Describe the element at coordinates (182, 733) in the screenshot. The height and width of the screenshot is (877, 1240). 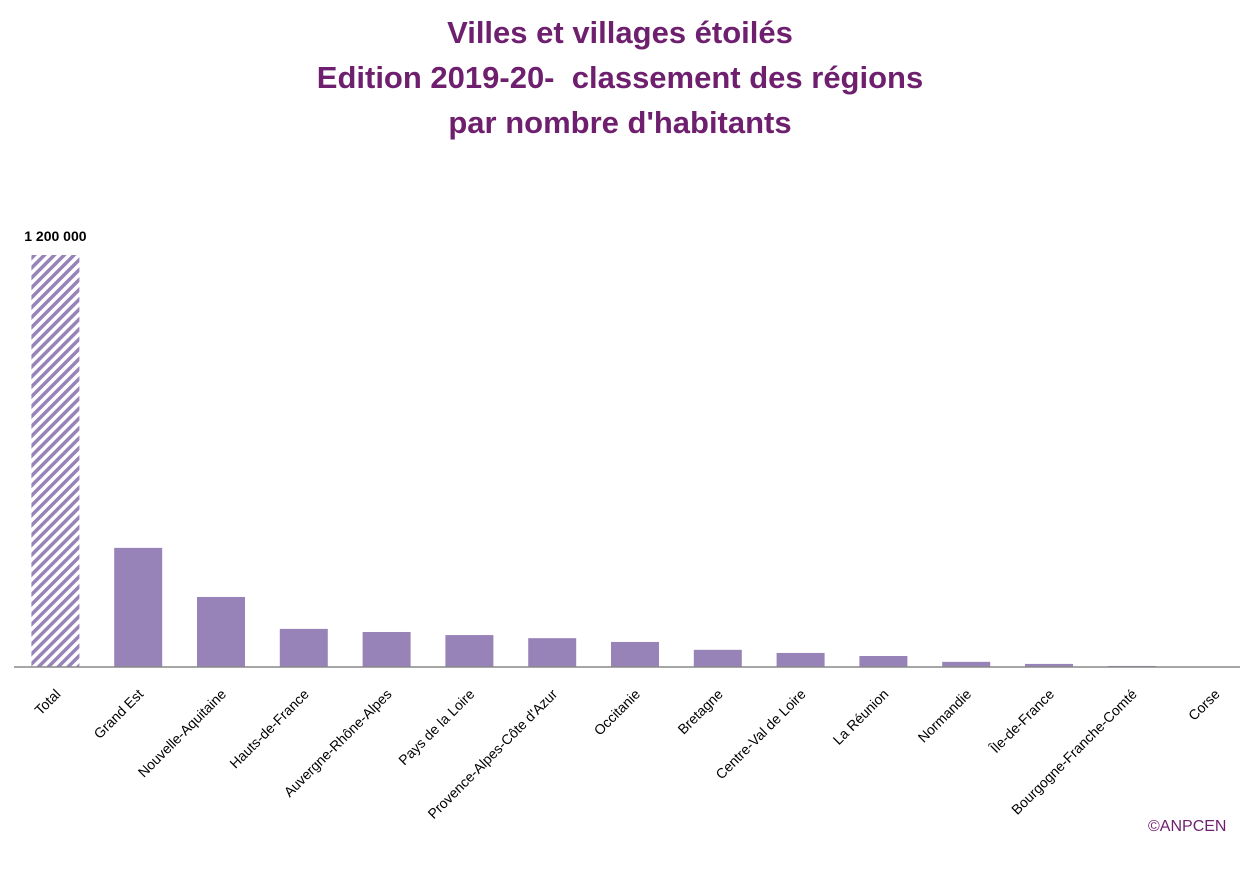
I see `x-tick-label: Nouvelle-Aquitaine` at that location.